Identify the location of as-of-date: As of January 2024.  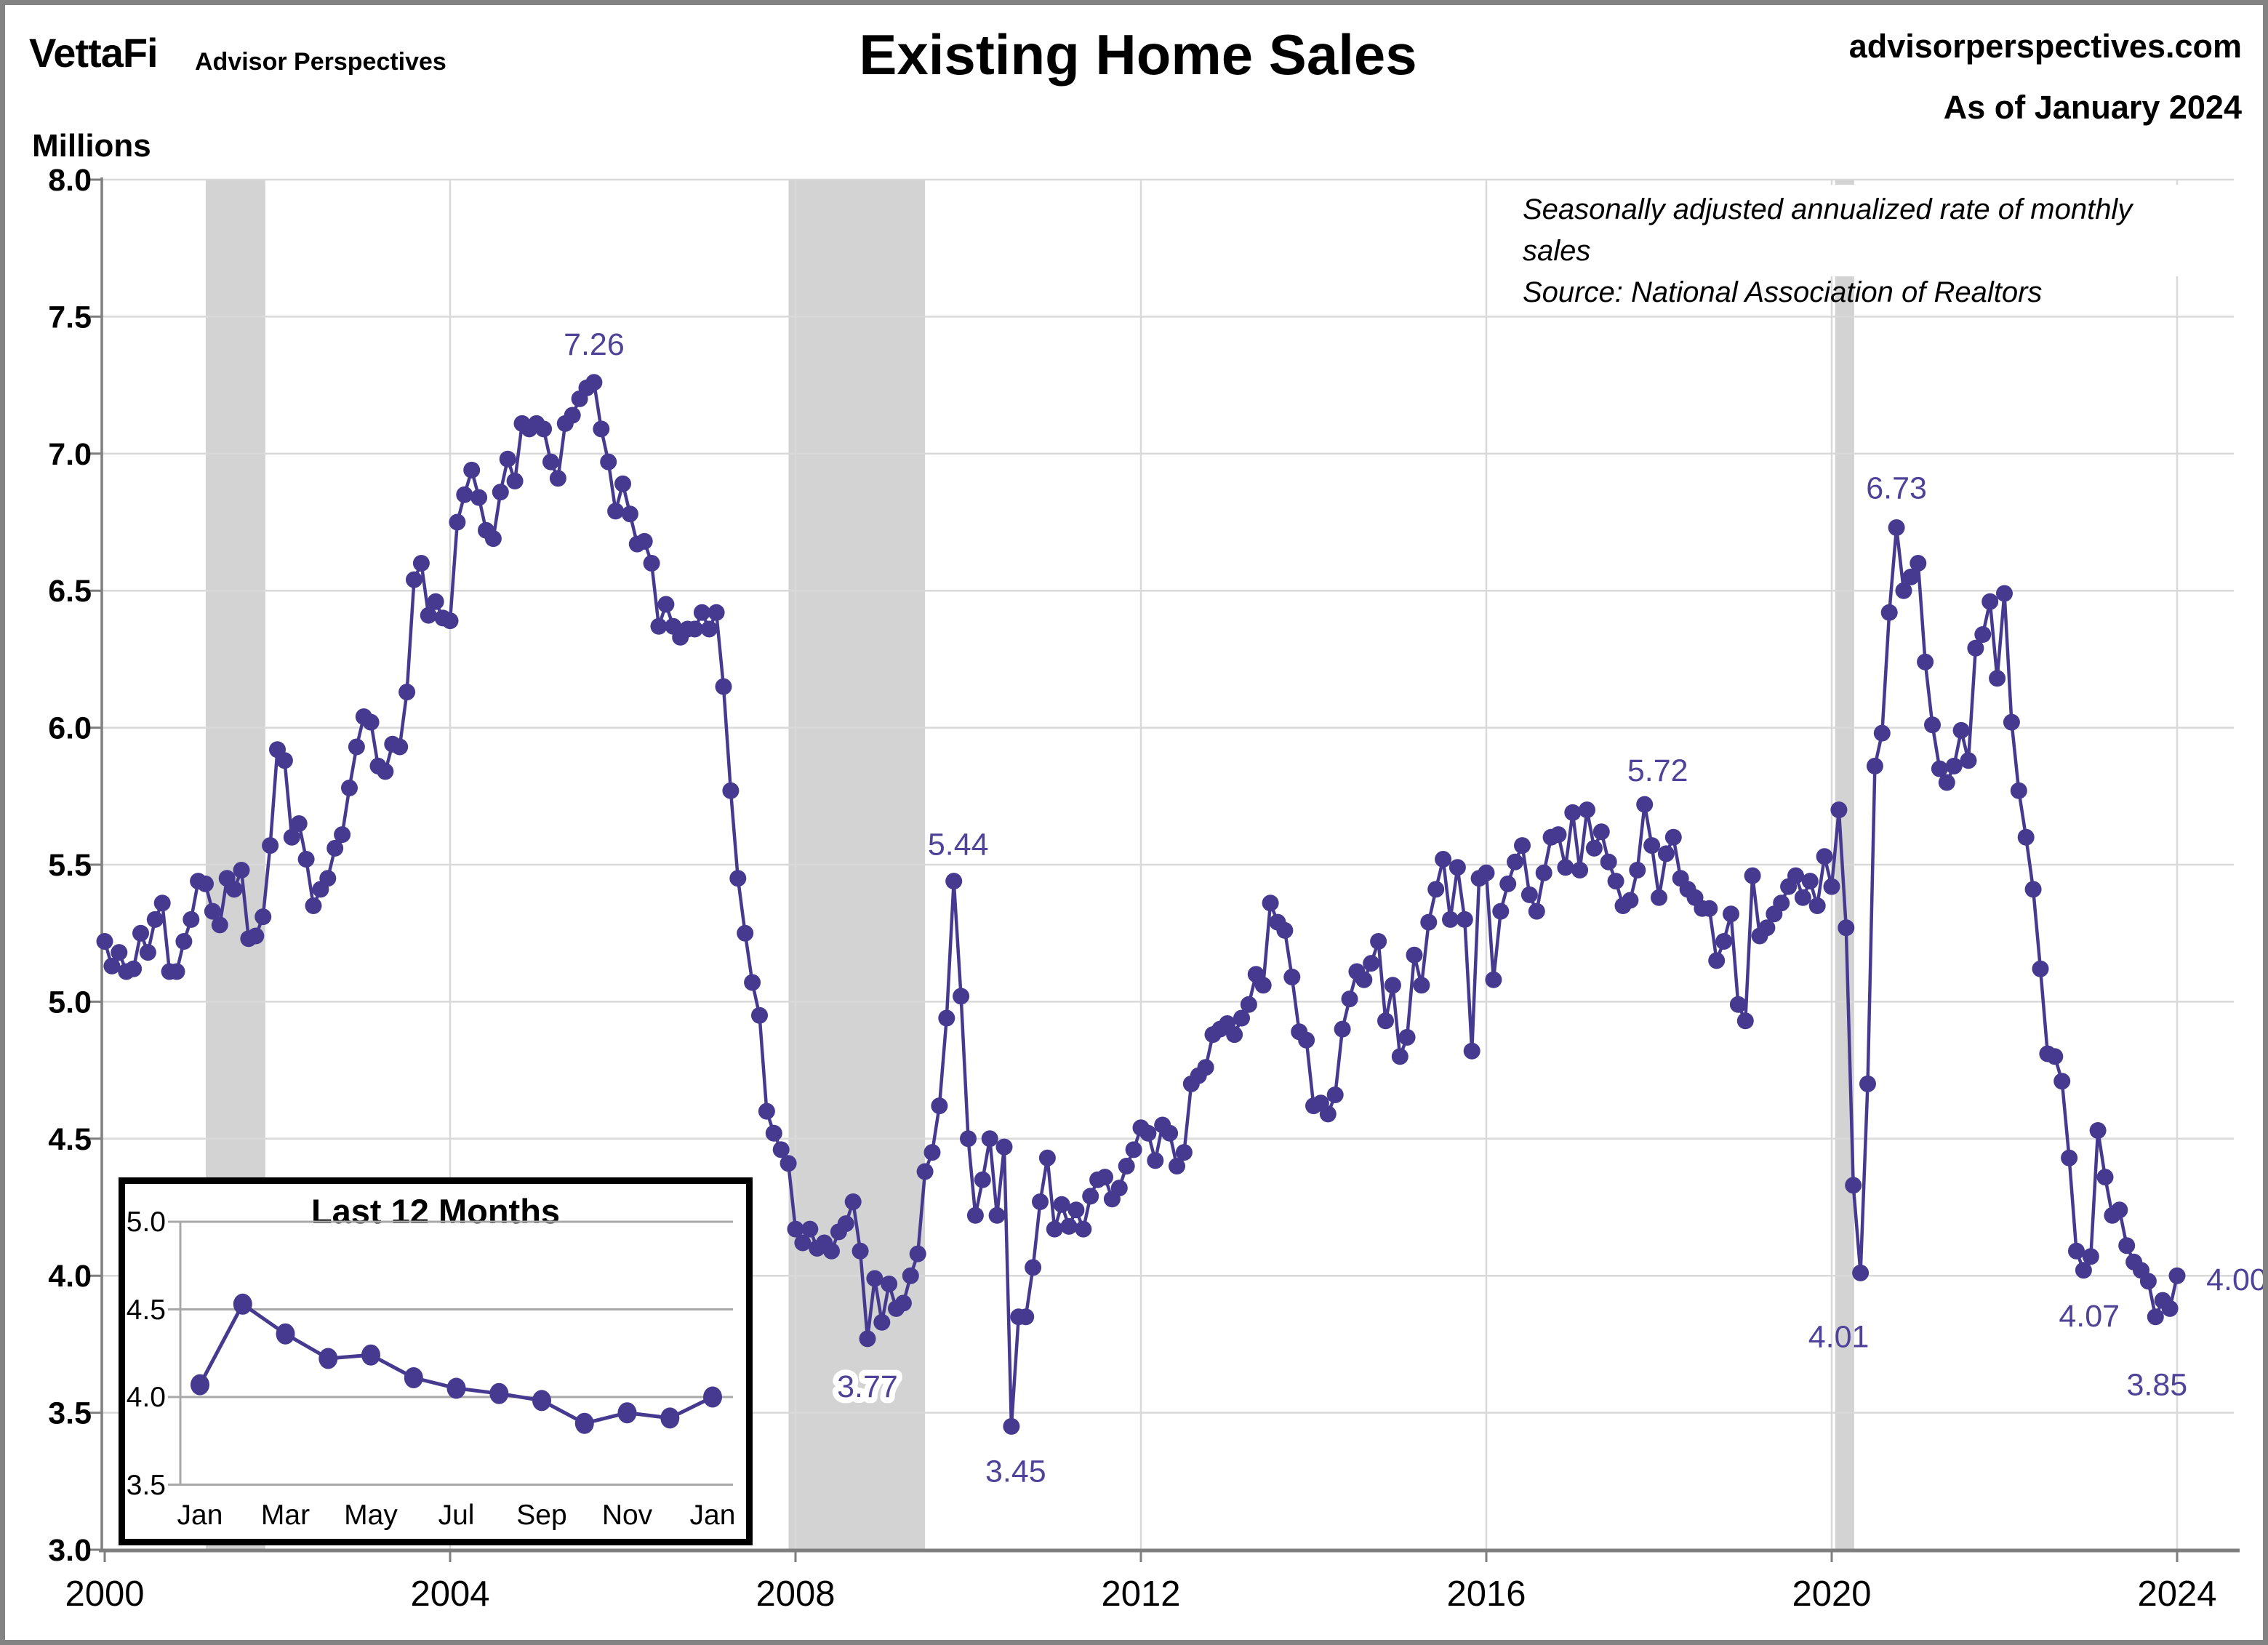
(2092, 107).